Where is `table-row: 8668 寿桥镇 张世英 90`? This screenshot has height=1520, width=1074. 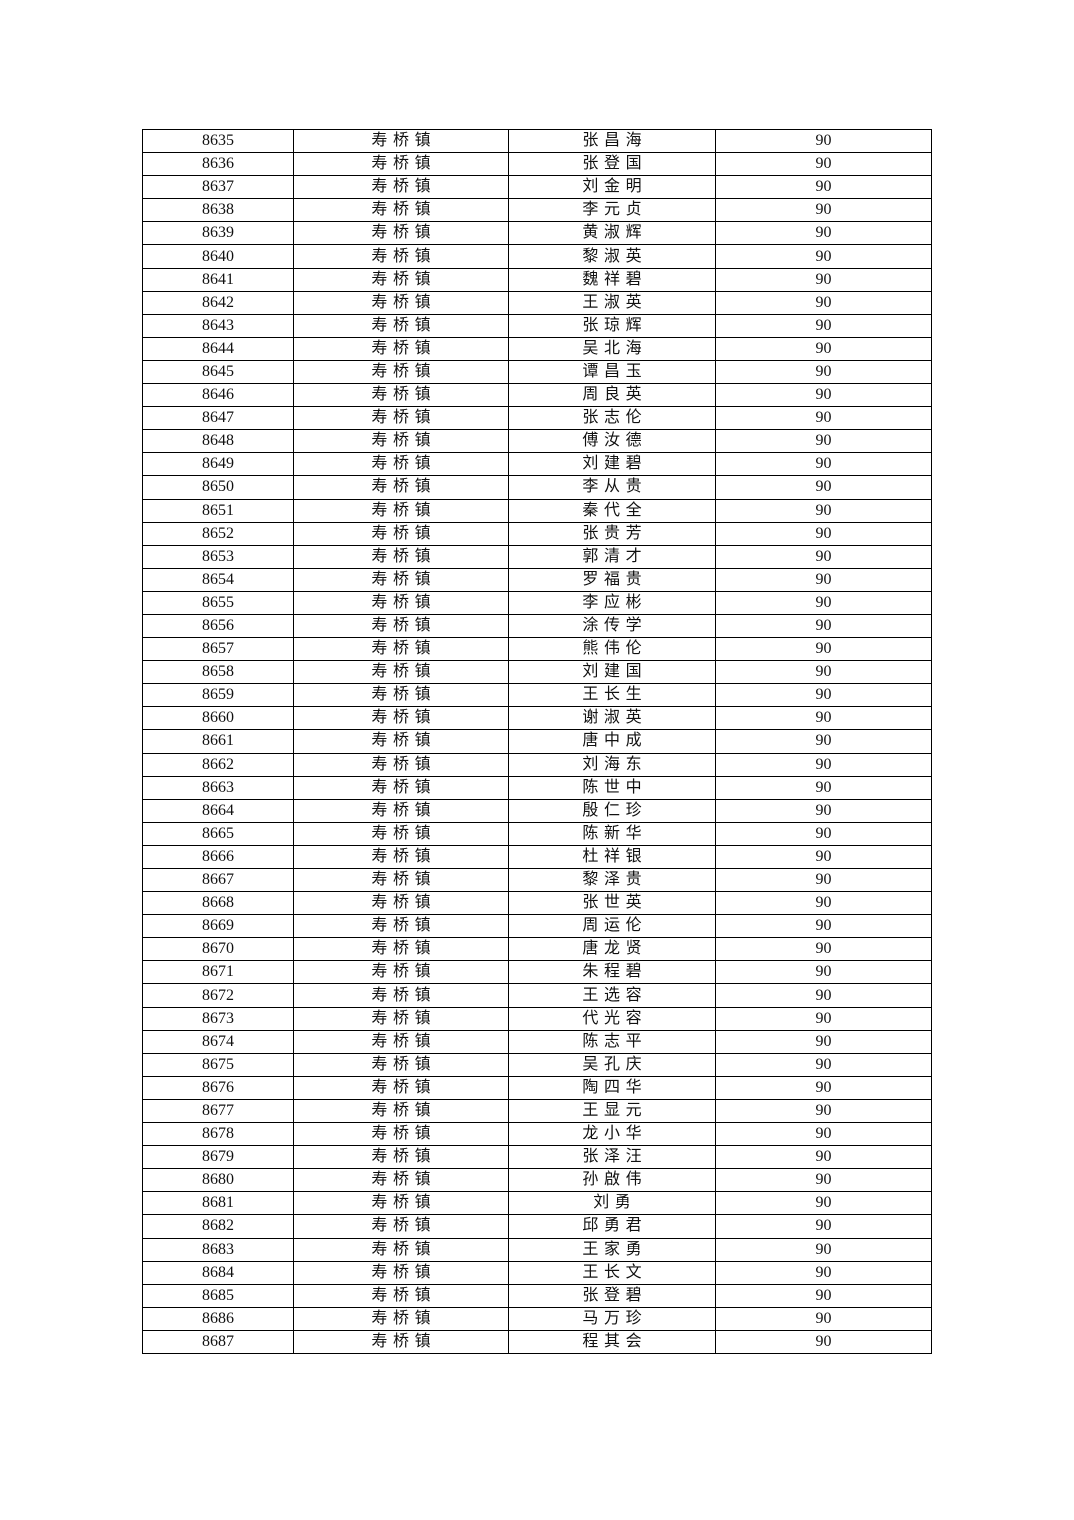 table-row: 8668 寿桥镇 张世英 90 is located at coordinates (537, 903).